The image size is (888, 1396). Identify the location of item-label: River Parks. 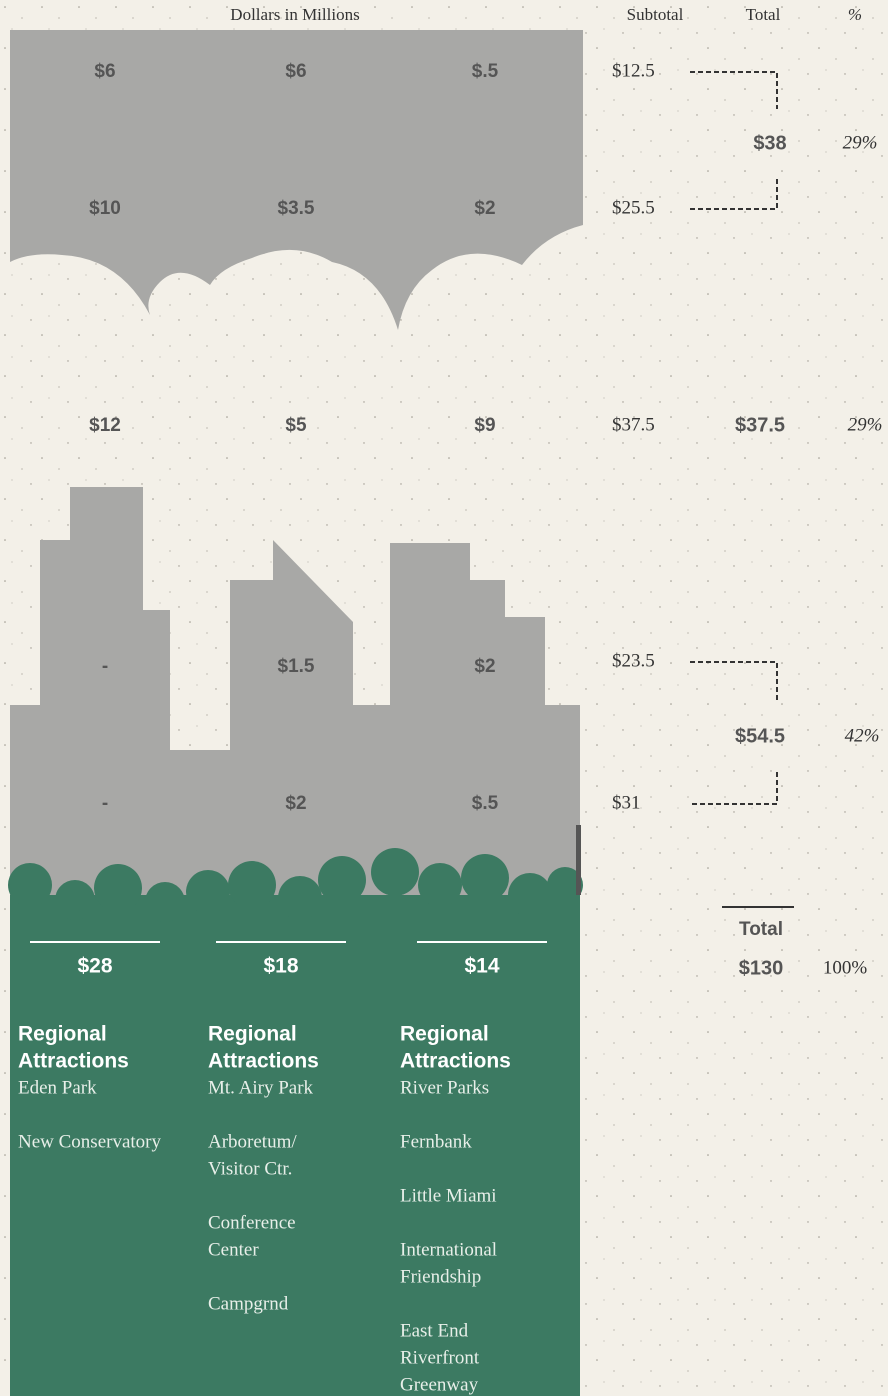
(444, 1087).